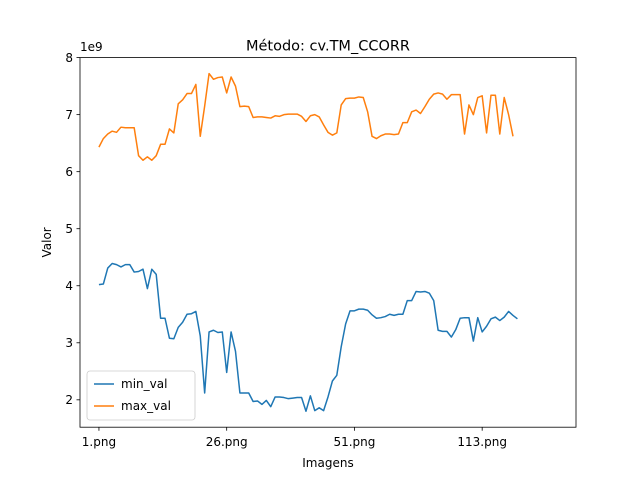 The image size is (640, 480). What do you see at coordinates (227, 442) in the screenshot?
I see `x-tick-label: 26.png` at bounding box center [227, 442].